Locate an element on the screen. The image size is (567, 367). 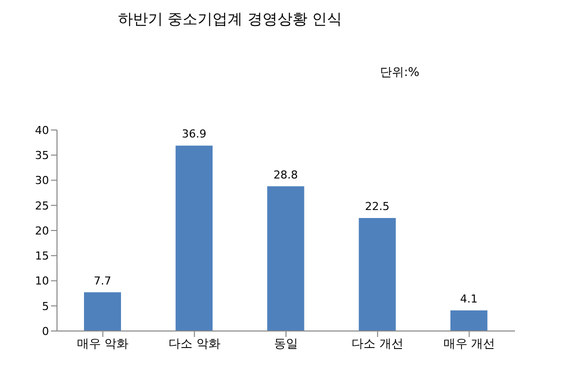
y-tick-label: 10 is located at coordinates (42, 281).